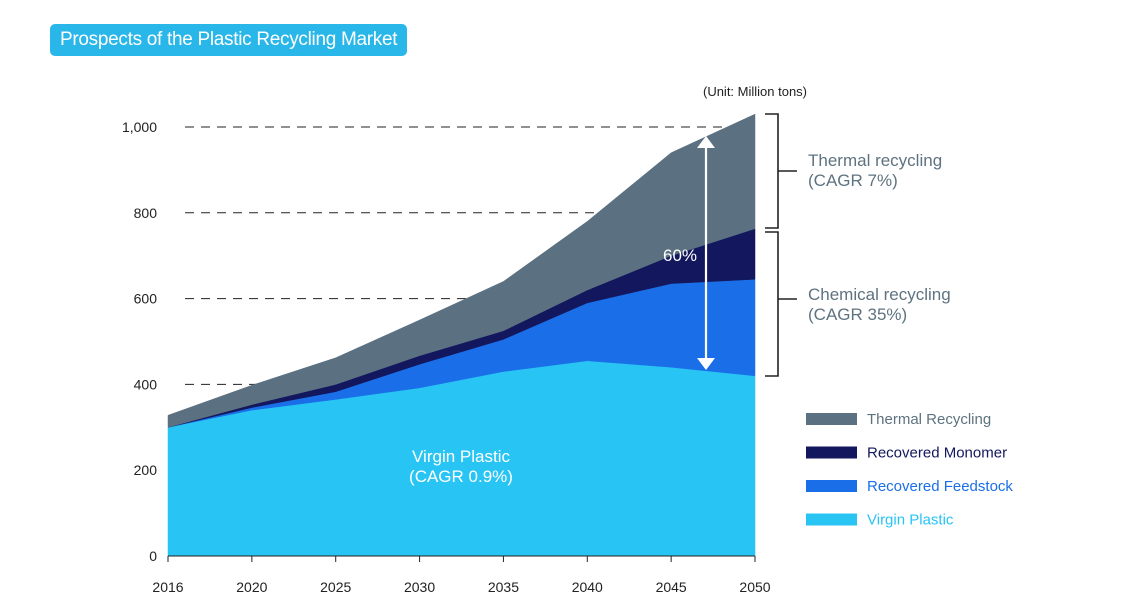  Describe the element at coordinates (910, 520) in the screenshot. I see `legend-label-virgin-plastic: Virgin Plastic` at that location.